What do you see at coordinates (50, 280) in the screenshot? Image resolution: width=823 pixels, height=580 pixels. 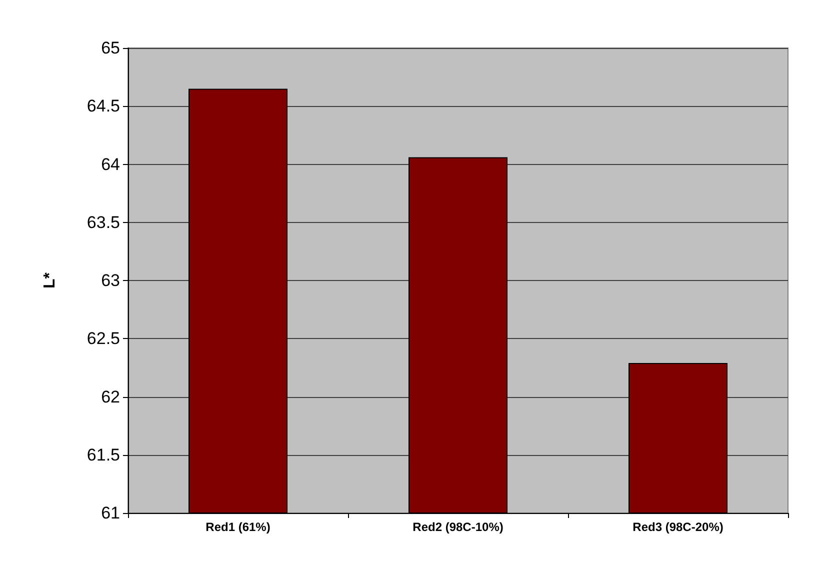 I see `y-axis-title: L*` at bounding box center [50, 280].